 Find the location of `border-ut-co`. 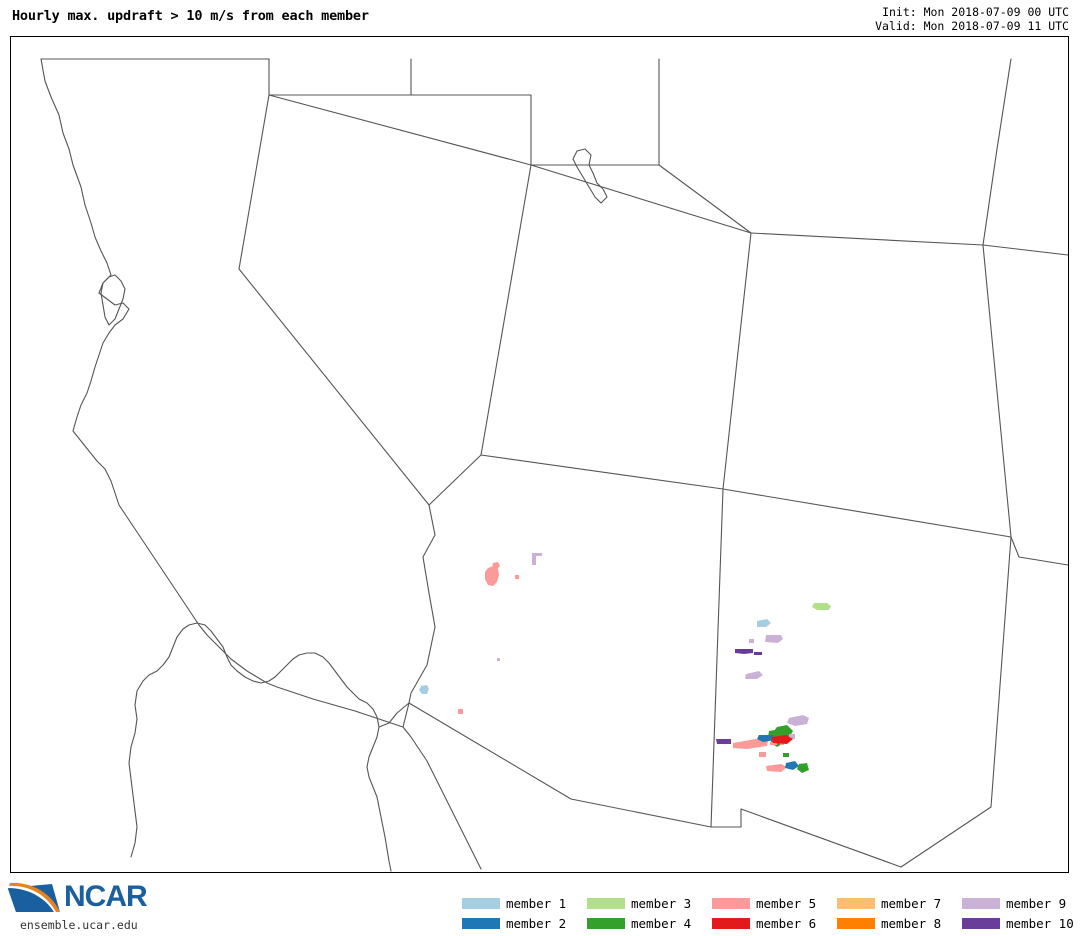

border-ut-co is located at coordinates (641, 327).